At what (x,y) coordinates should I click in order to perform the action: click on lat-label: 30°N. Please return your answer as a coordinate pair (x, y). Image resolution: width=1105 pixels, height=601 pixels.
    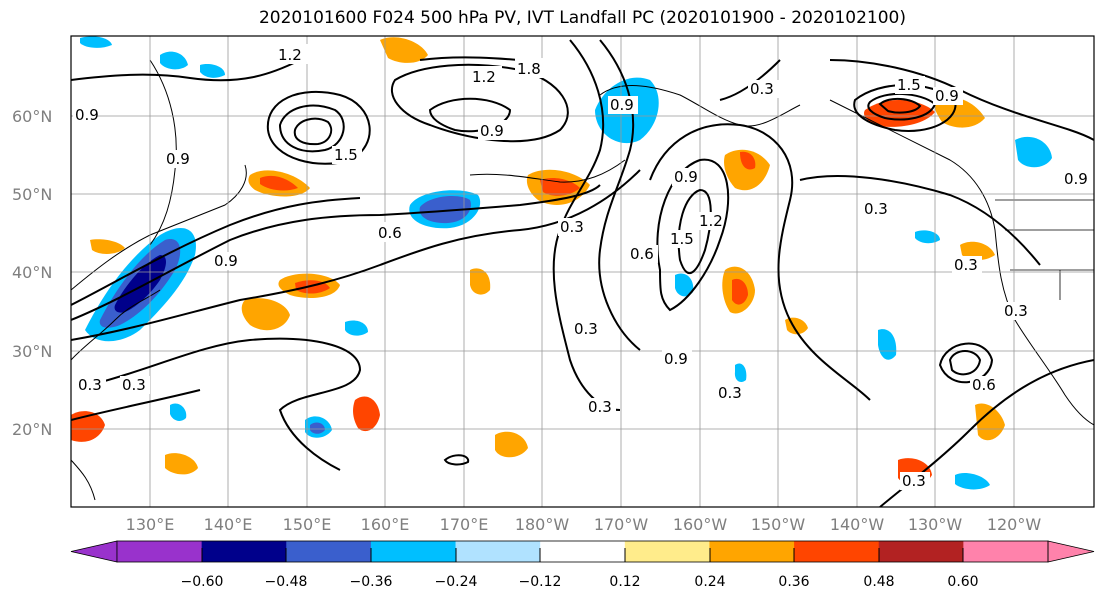
    Looking at the image, I should click on (32, 351).